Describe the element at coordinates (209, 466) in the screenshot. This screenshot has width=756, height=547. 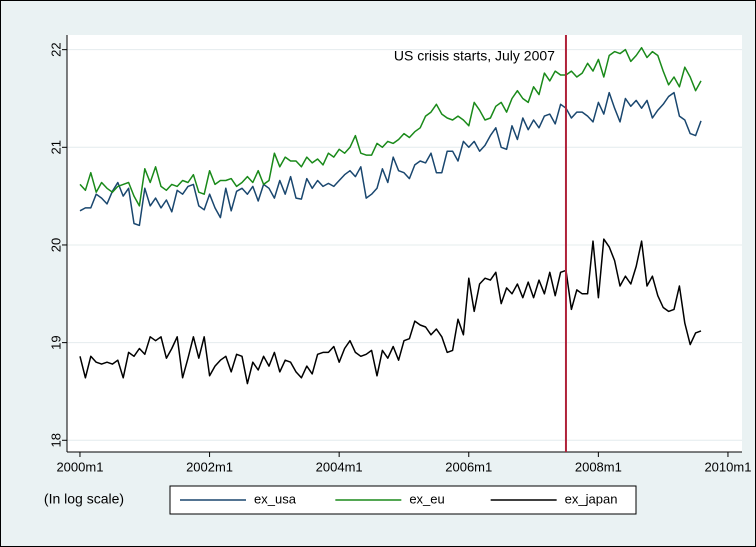
I see `x-tick-label: 2002m1` at that location.